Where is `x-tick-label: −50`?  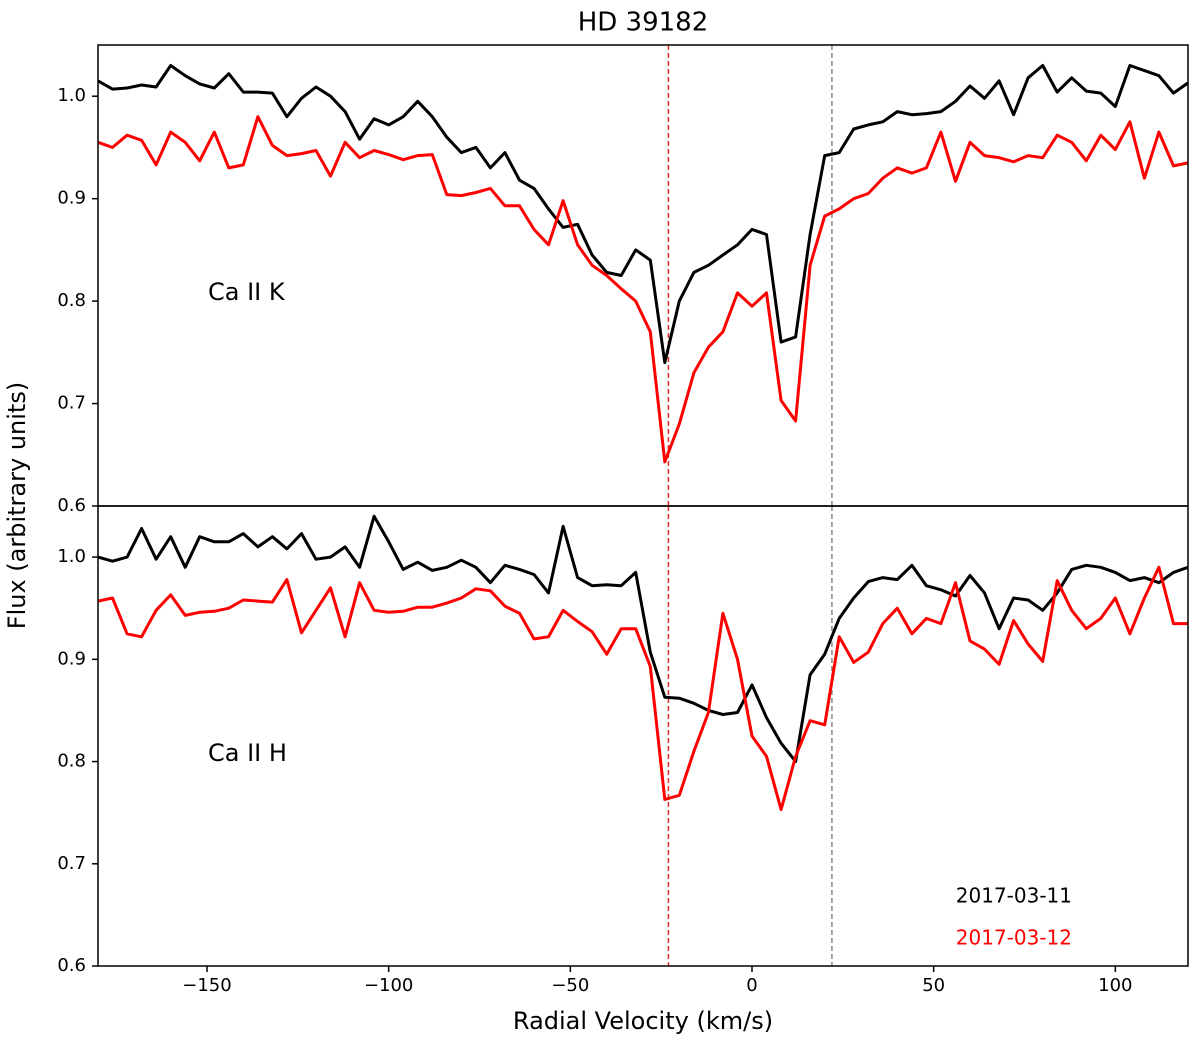 x-tick-label: −50 is located at coordinates (570, 985).